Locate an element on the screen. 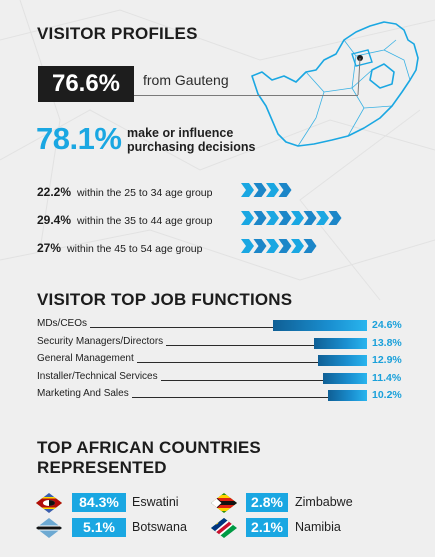 This screenshot has height=557, width=435. purchasing-label-line2: purchasing decisions is located at coordinates (191, 147).